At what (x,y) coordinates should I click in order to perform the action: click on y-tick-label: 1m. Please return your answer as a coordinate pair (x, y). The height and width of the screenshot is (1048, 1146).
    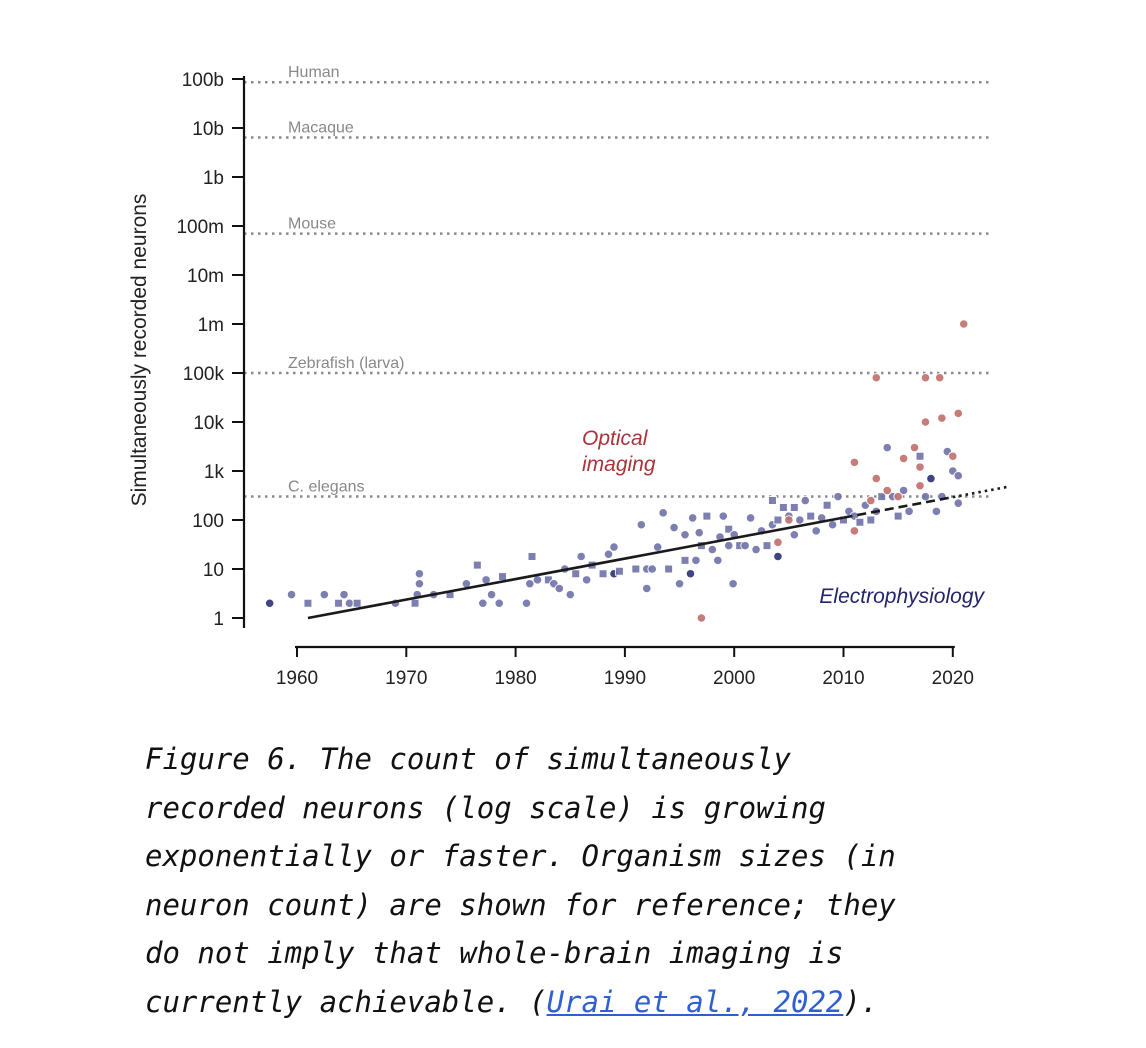
    Looking at the image, I should click on (211, 325).